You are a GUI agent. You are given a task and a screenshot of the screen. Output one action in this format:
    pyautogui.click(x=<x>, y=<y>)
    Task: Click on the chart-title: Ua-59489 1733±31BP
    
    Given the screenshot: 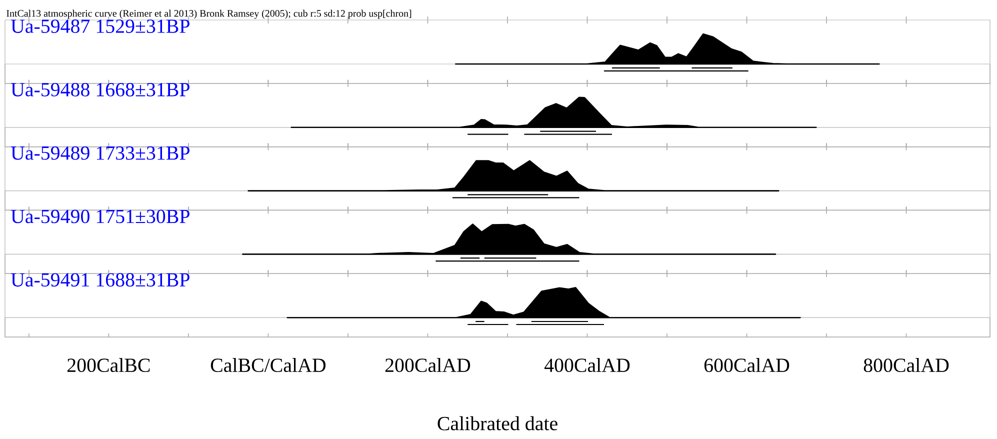 What is the action you would take?
    pyautogui.click(x=100, y=153)
    